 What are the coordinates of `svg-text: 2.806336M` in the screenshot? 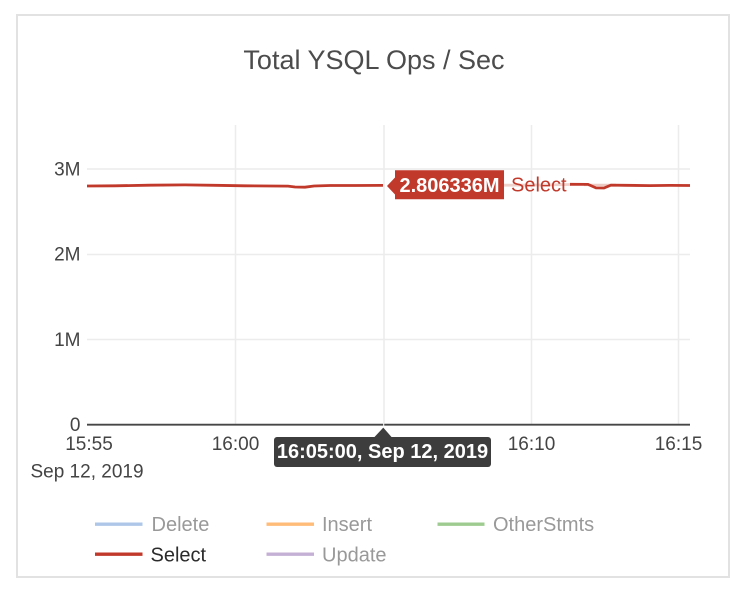 It's located at (449, 186).